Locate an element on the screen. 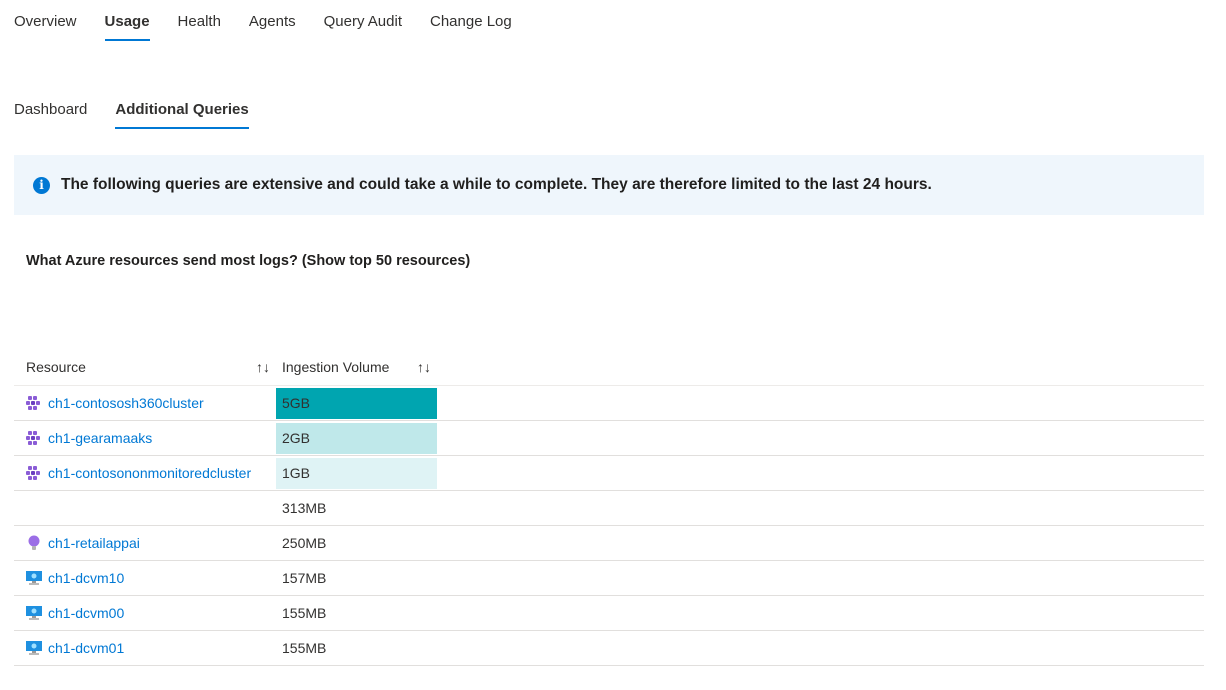 Image resolution: width=1226 pixels, height=690 pixels. resource-link: ch1-contosononmonitoredcluster is located at coordinates (150, 473).